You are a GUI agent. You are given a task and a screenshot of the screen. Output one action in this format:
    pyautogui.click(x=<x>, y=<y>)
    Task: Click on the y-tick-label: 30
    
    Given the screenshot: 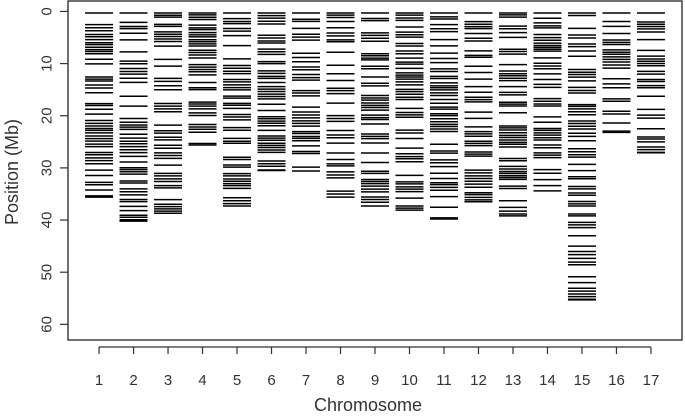 What is the action you would take?
    pyautogui.click(x=46, y=168)
    